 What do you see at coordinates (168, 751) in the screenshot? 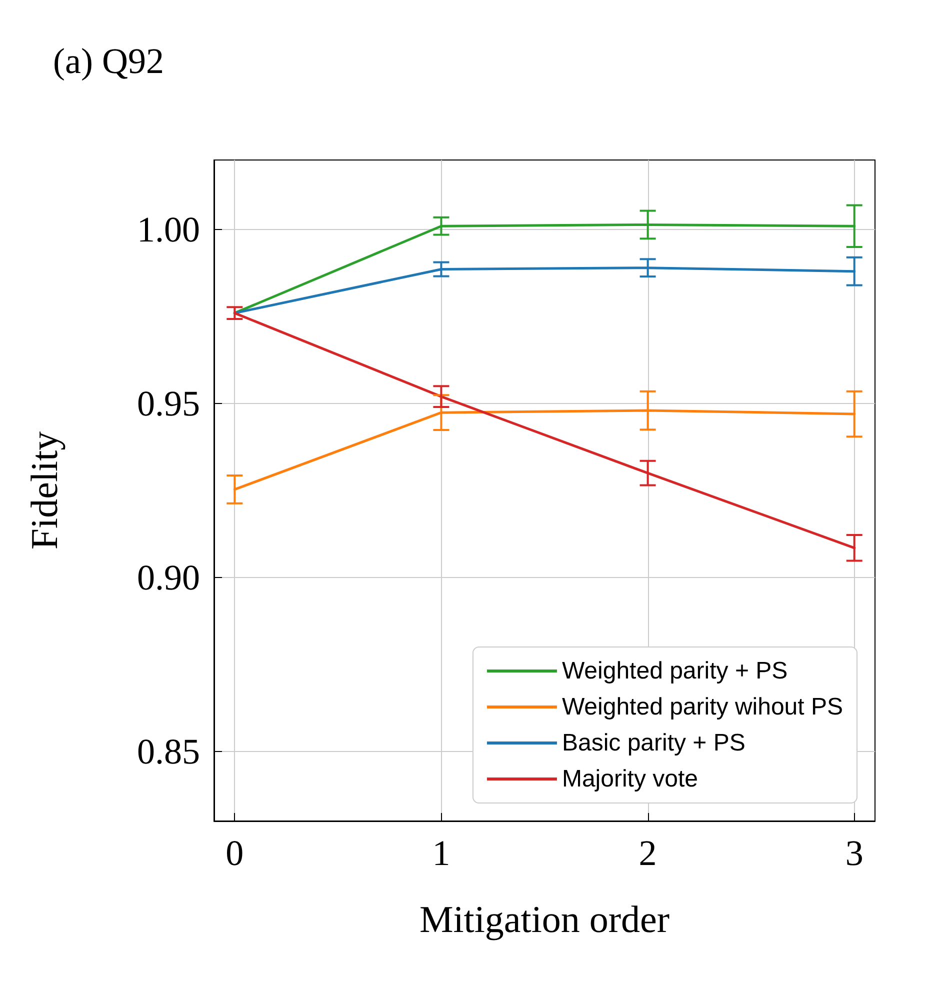
I see `y-tick-label: 0.85` at bounding box center [168, 751].